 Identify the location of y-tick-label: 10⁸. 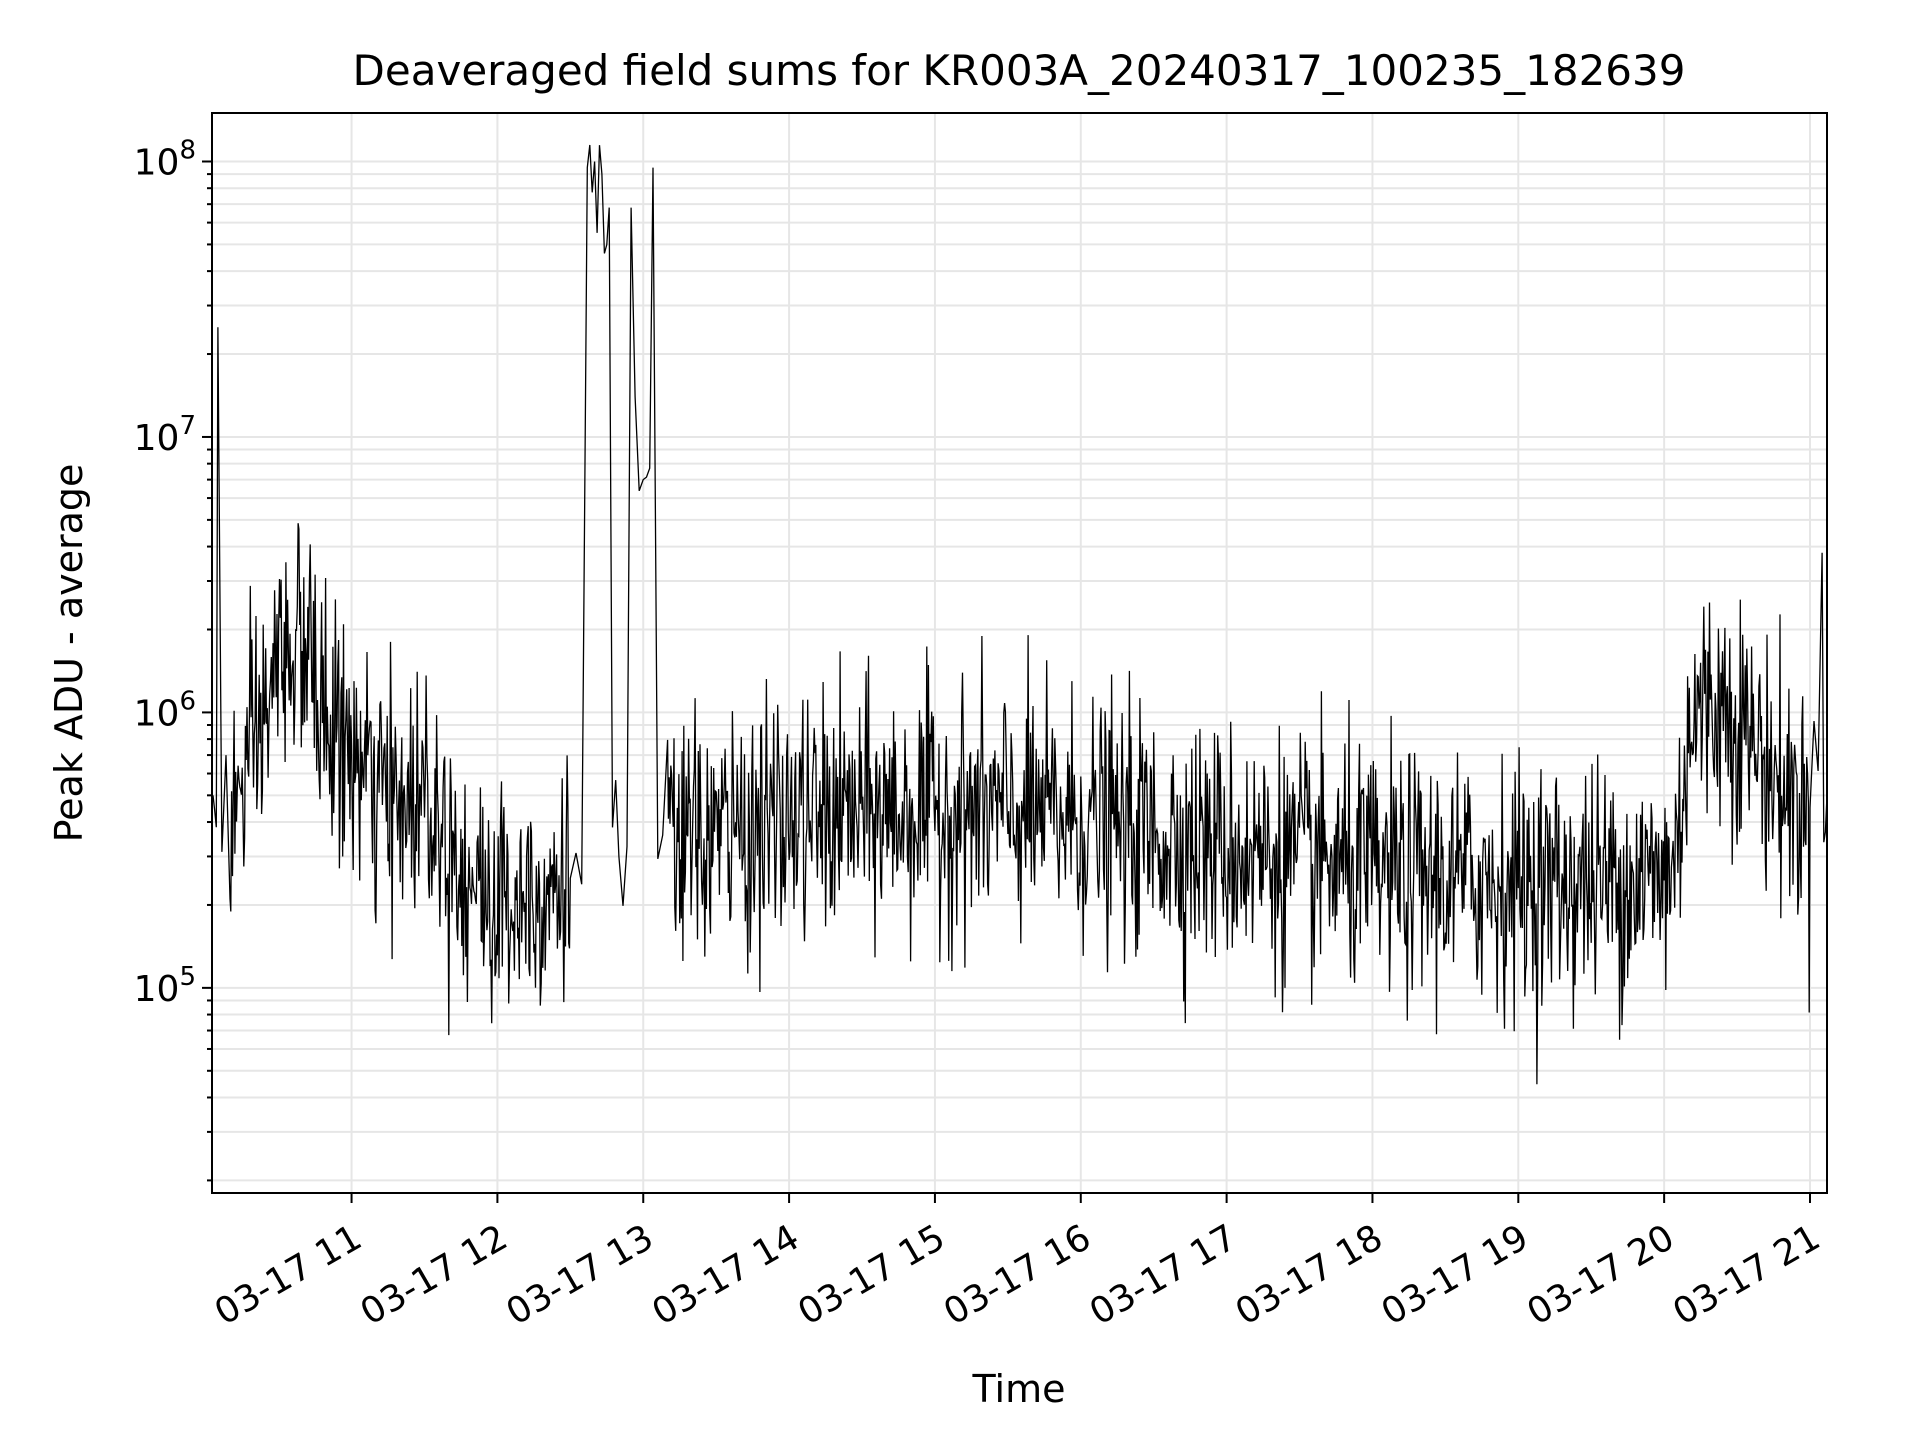
(165, 160).